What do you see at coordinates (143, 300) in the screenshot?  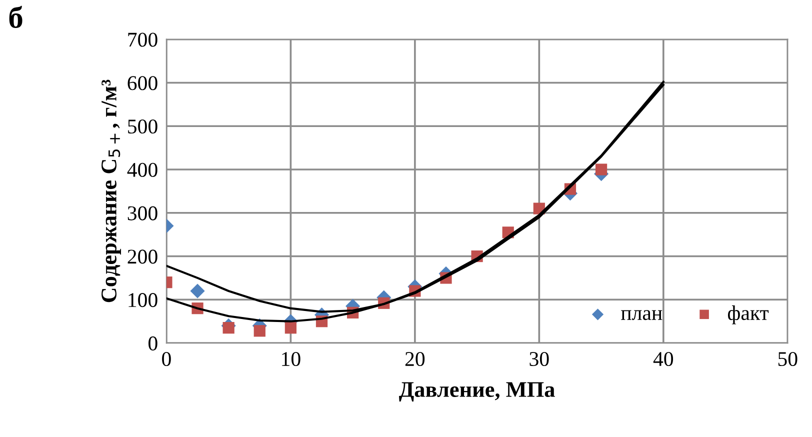 I see `y-tick-label: 100` at bounding box center [143, 300].